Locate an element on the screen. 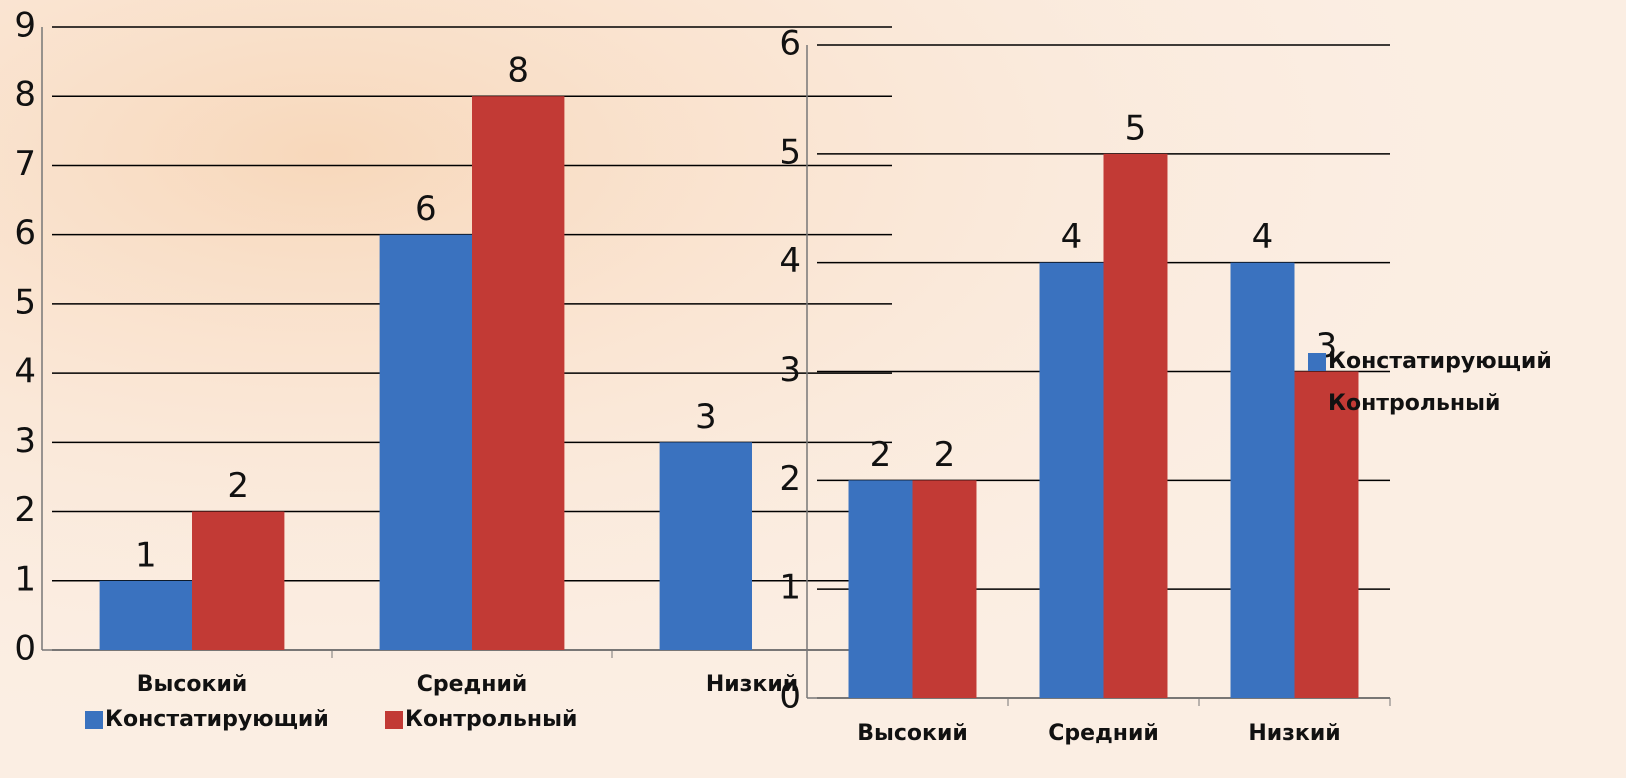 The image size is (1626, 778). y-tick-label: 8 is located at coordinates (25, 95).